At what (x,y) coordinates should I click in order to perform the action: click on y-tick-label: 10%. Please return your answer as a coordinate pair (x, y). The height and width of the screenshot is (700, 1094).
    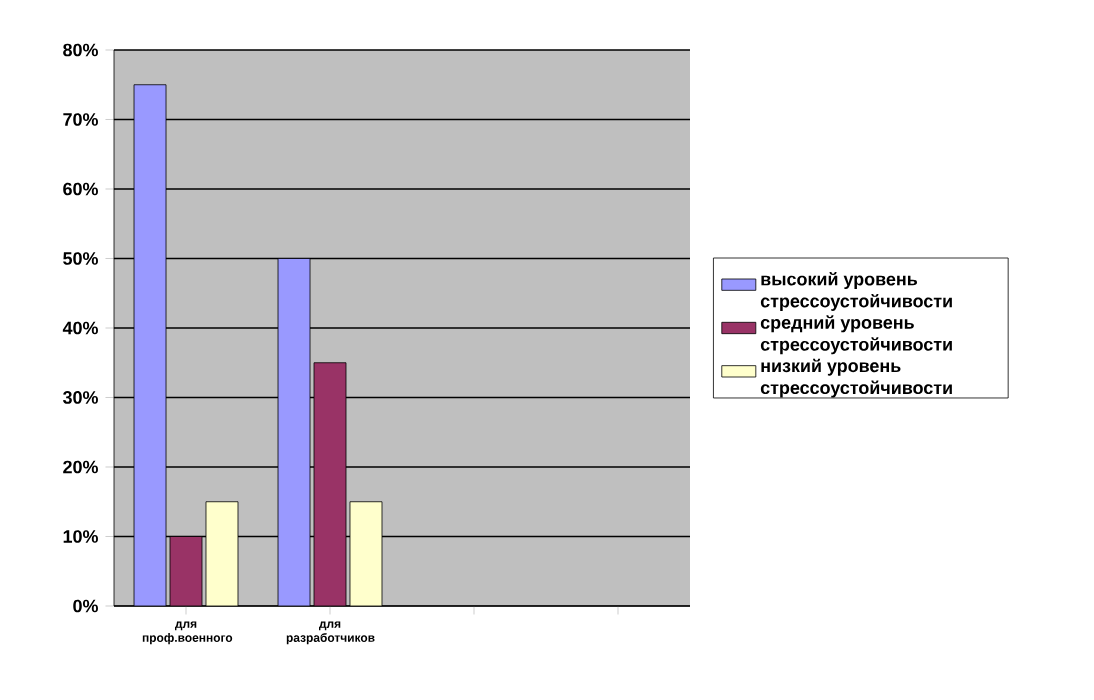
    Looking at the image, I should click on (80, 536).